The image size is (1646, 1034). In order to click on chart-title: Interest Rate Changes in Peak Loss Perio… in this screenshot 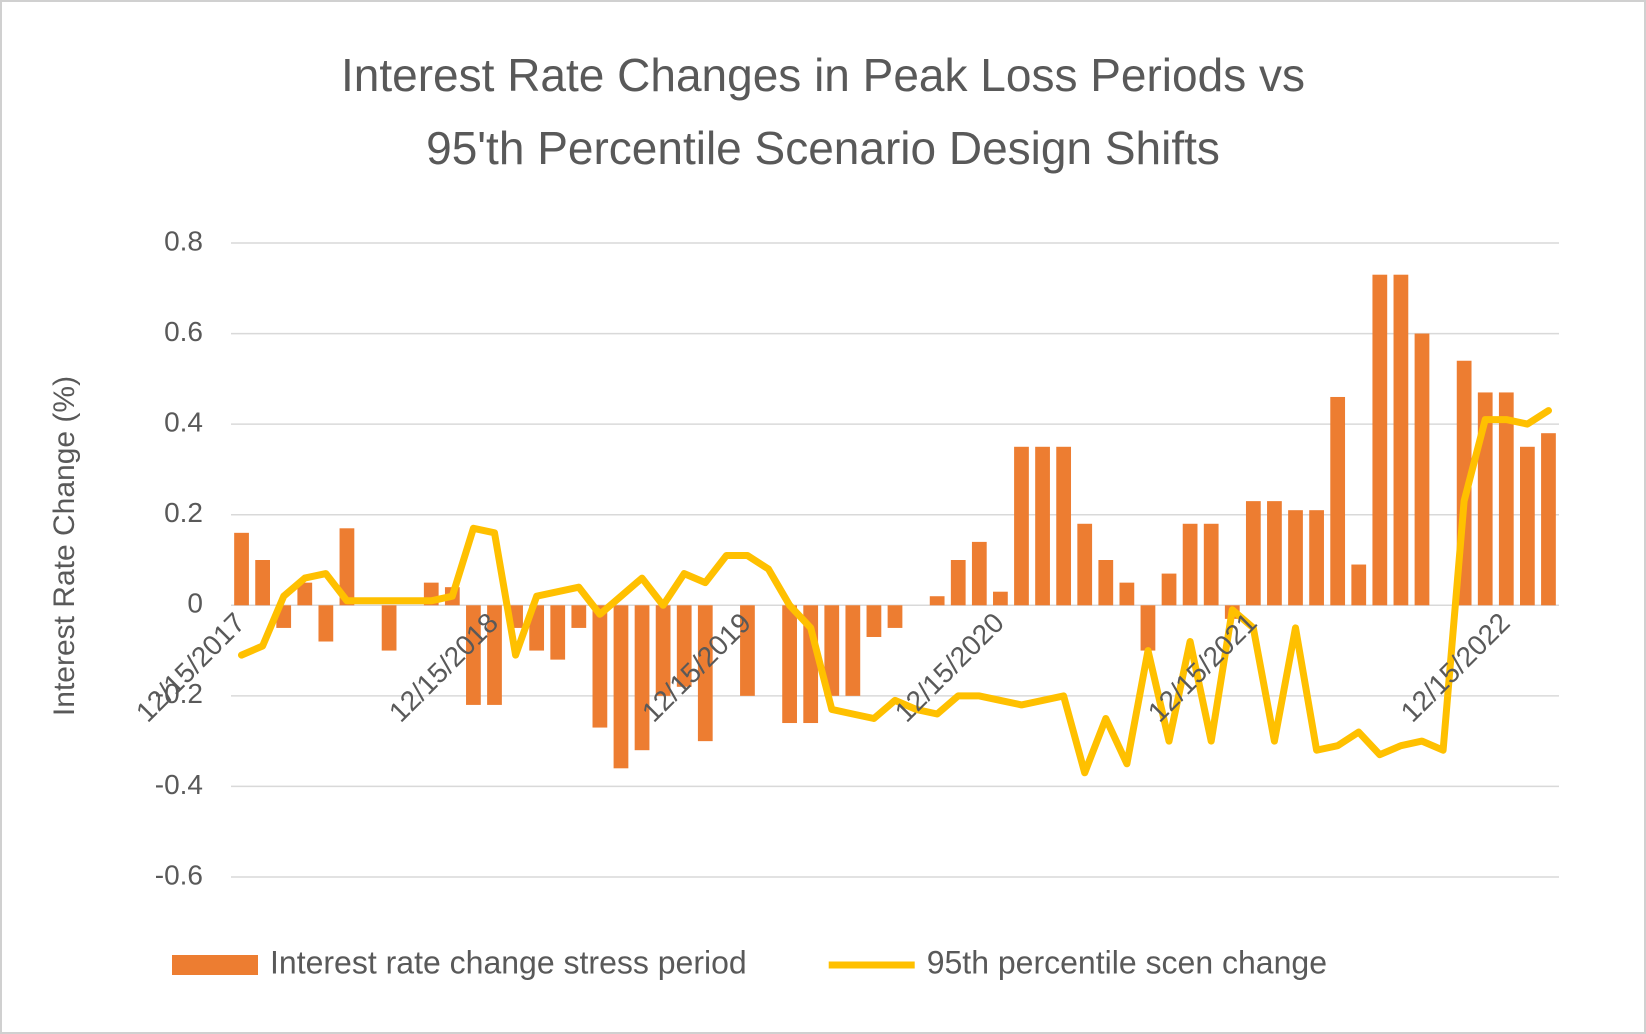, I will do `click(823, 75)`.